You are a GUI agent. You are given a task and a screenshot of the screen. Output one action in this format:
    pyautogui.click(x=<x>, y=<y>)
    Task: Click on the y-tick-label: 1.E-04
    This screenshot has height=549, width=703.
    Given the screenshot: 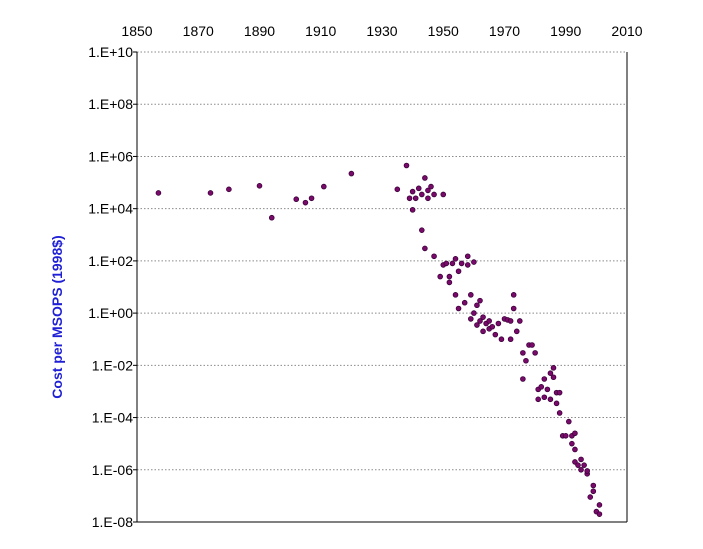 What is the action you would take?
    pyautogui.click(x=112, y=418)
    